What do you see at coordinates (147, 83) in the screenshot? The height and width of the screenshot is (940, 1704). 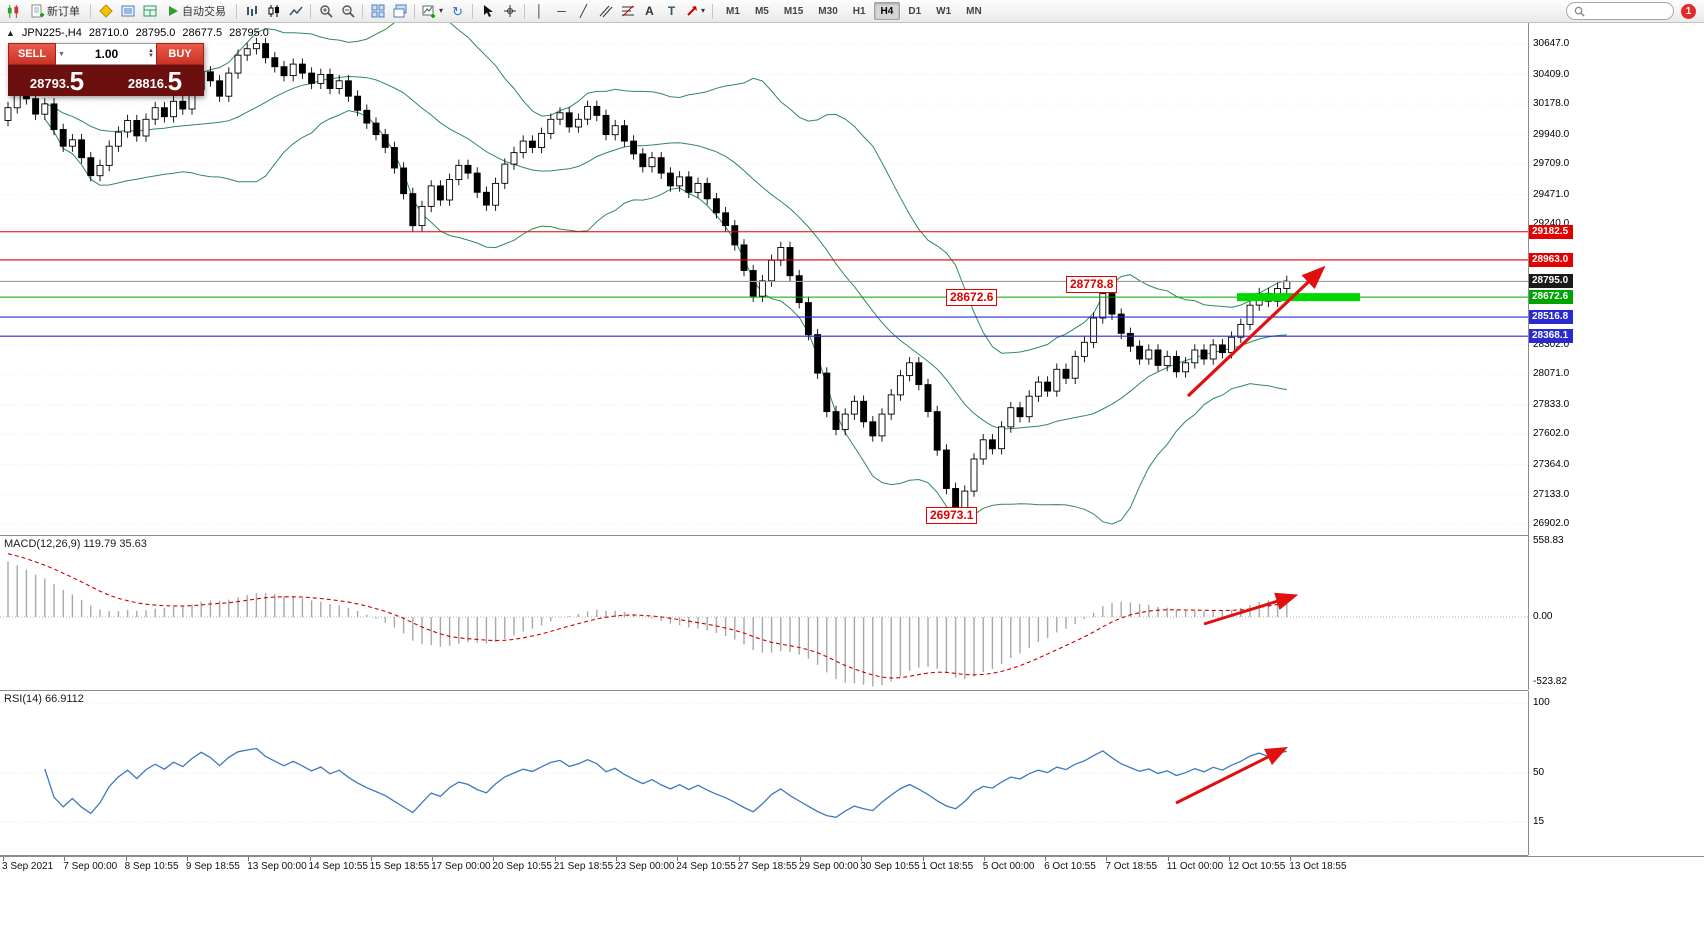 I see `buy-price-main: 28816.` at bounding box center [147, 83].